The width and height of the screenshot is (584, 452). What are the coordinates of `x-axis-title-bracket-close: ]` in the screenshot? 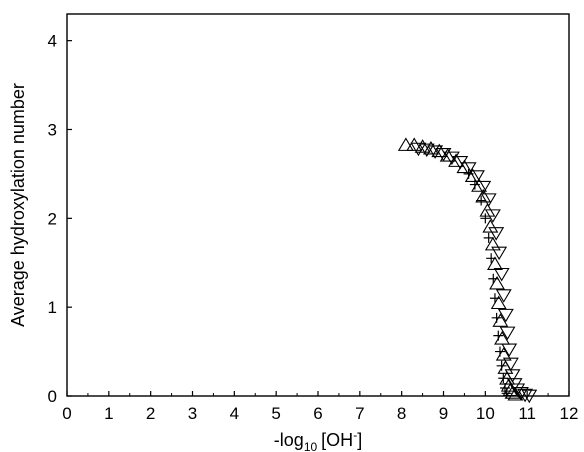 It's located at (359, 440).